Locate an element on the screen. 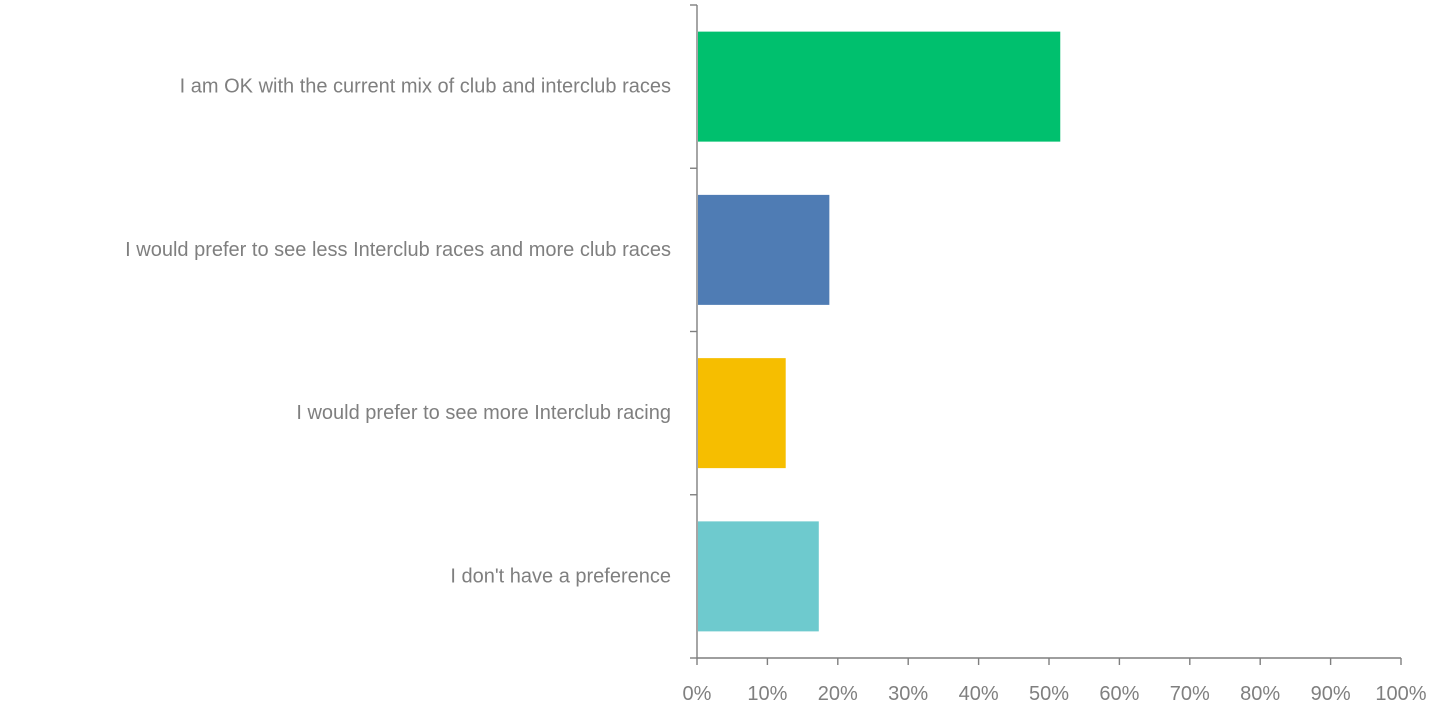 The height and width of the screenshot is (705, 1441). y-axis-ticks is located at coordinates (693, 331).